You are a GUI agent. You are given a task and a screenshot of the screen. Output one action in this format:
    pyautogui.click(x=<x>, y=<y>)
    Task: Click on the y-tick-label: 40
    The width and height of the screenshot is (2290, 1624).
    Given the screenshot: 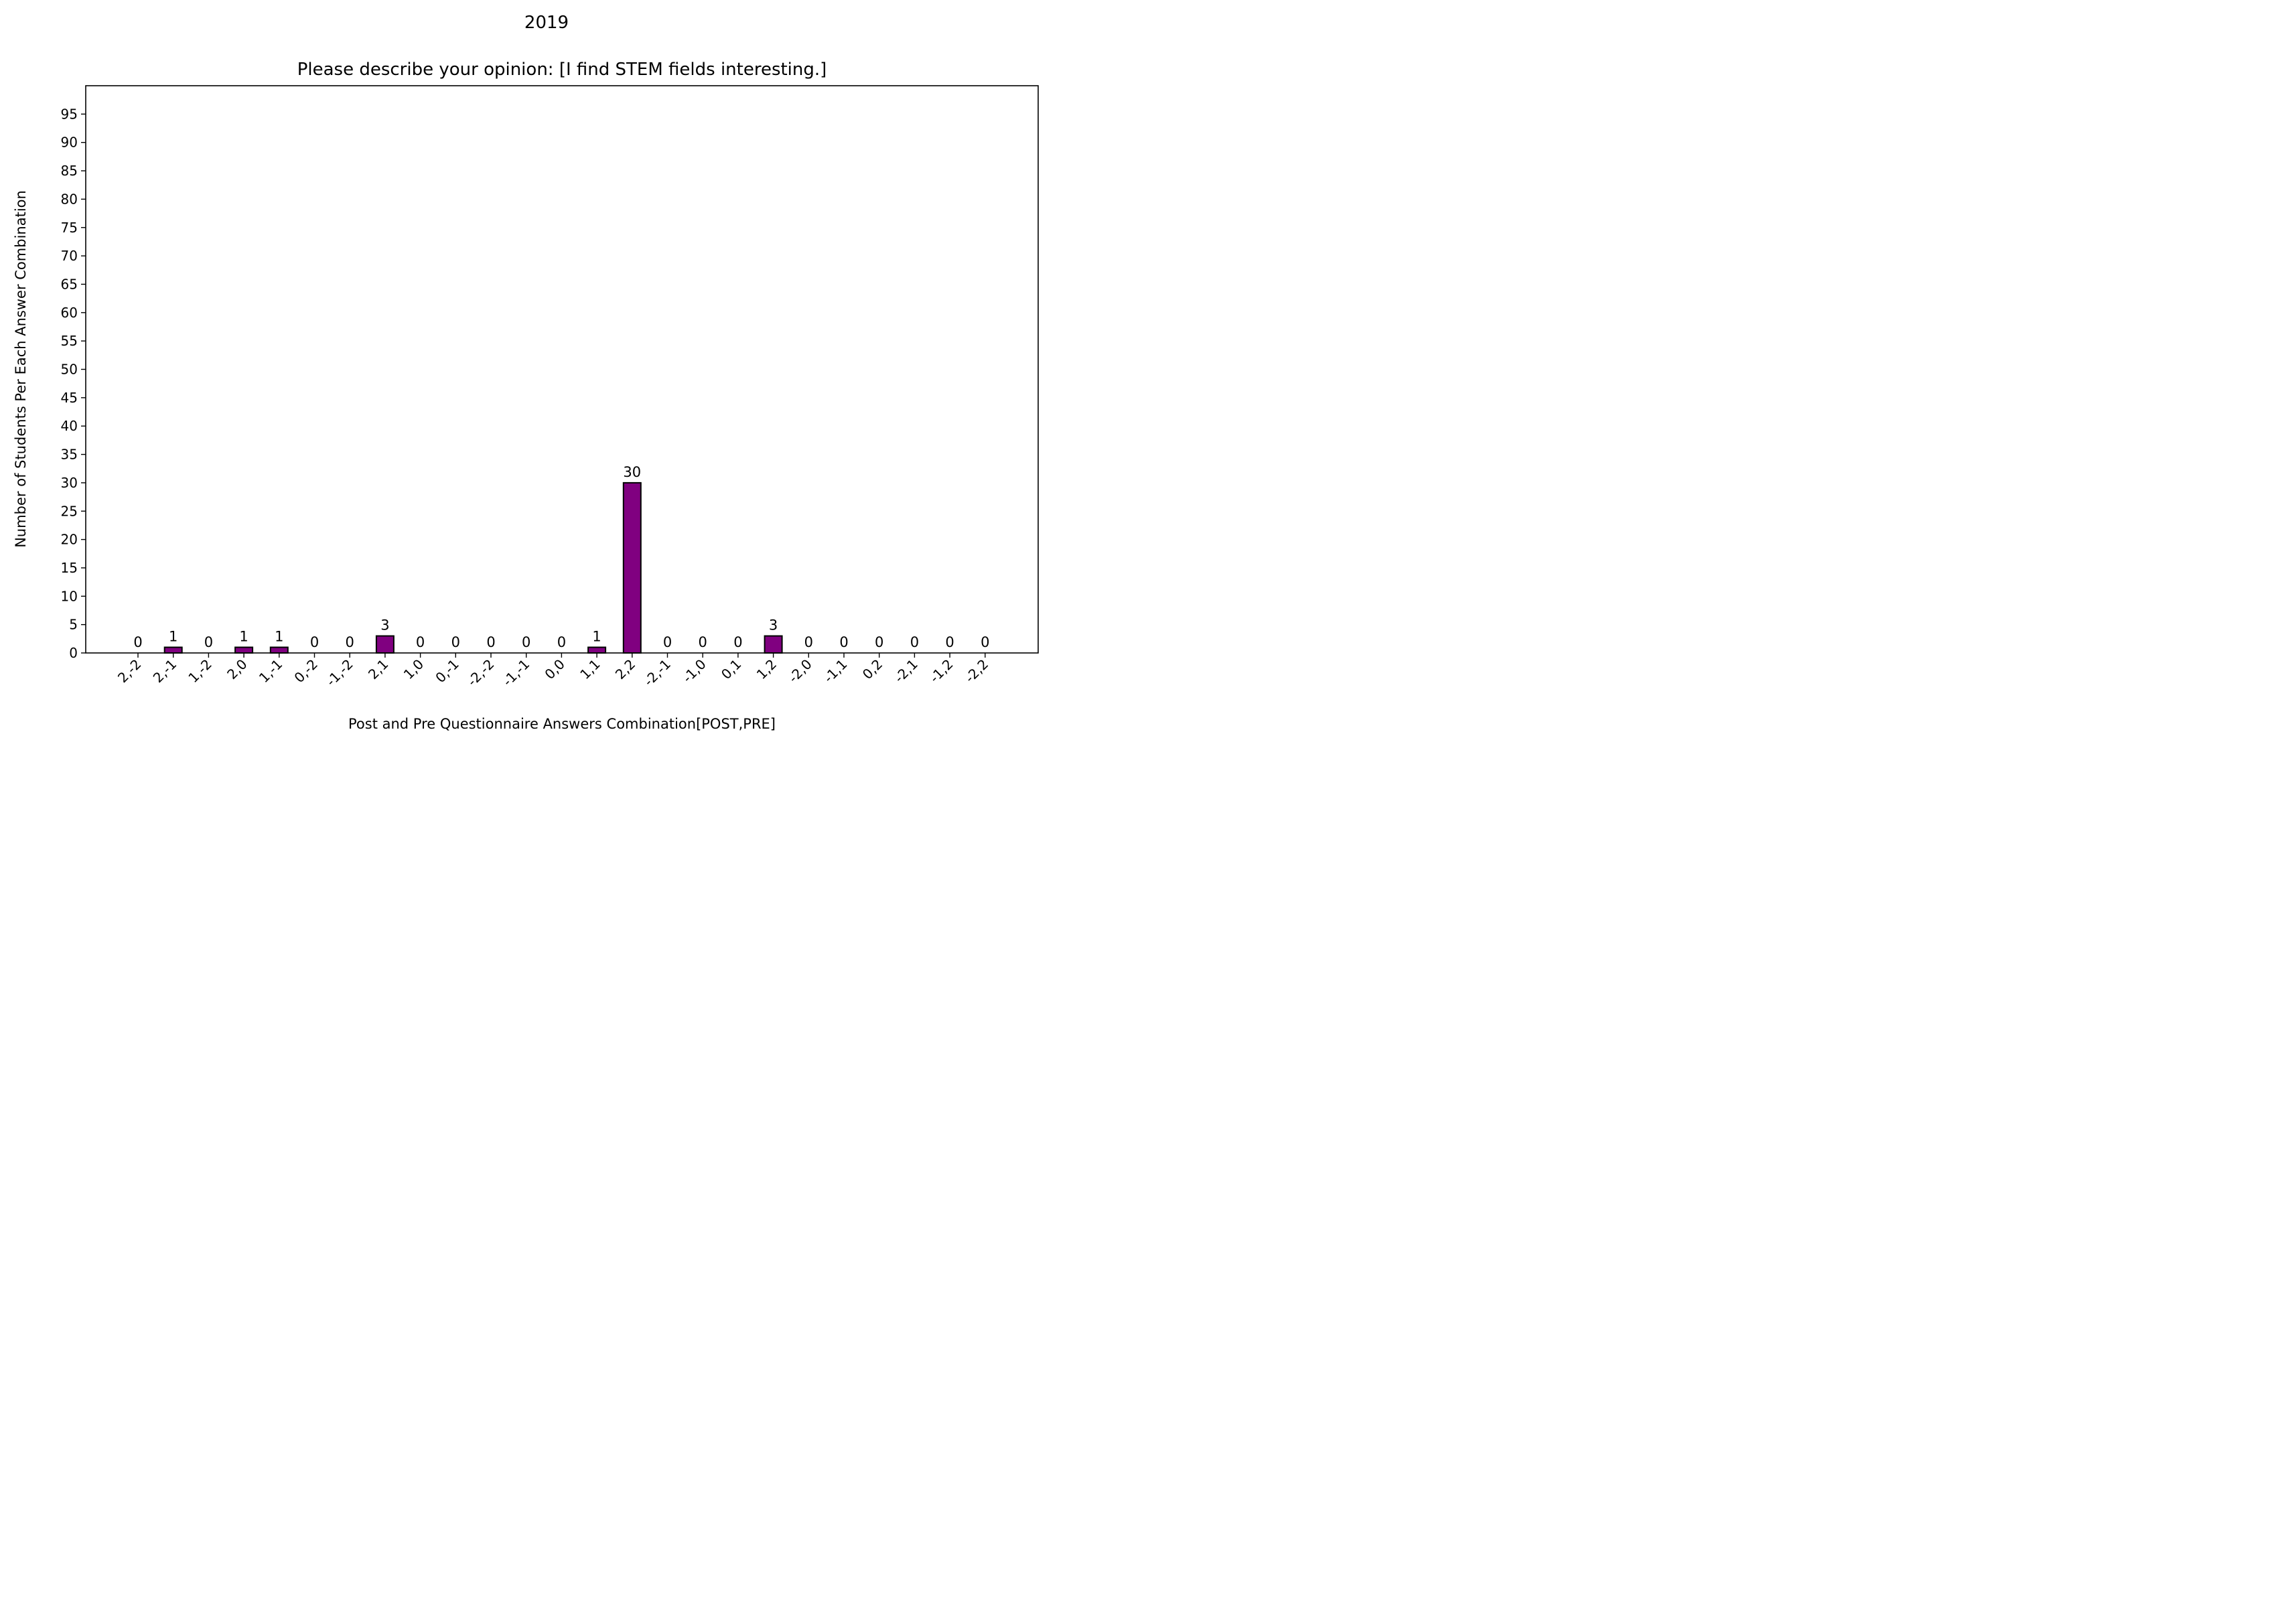 What is the action you would take?
    pyautogui.click(x=69, y=426)
    